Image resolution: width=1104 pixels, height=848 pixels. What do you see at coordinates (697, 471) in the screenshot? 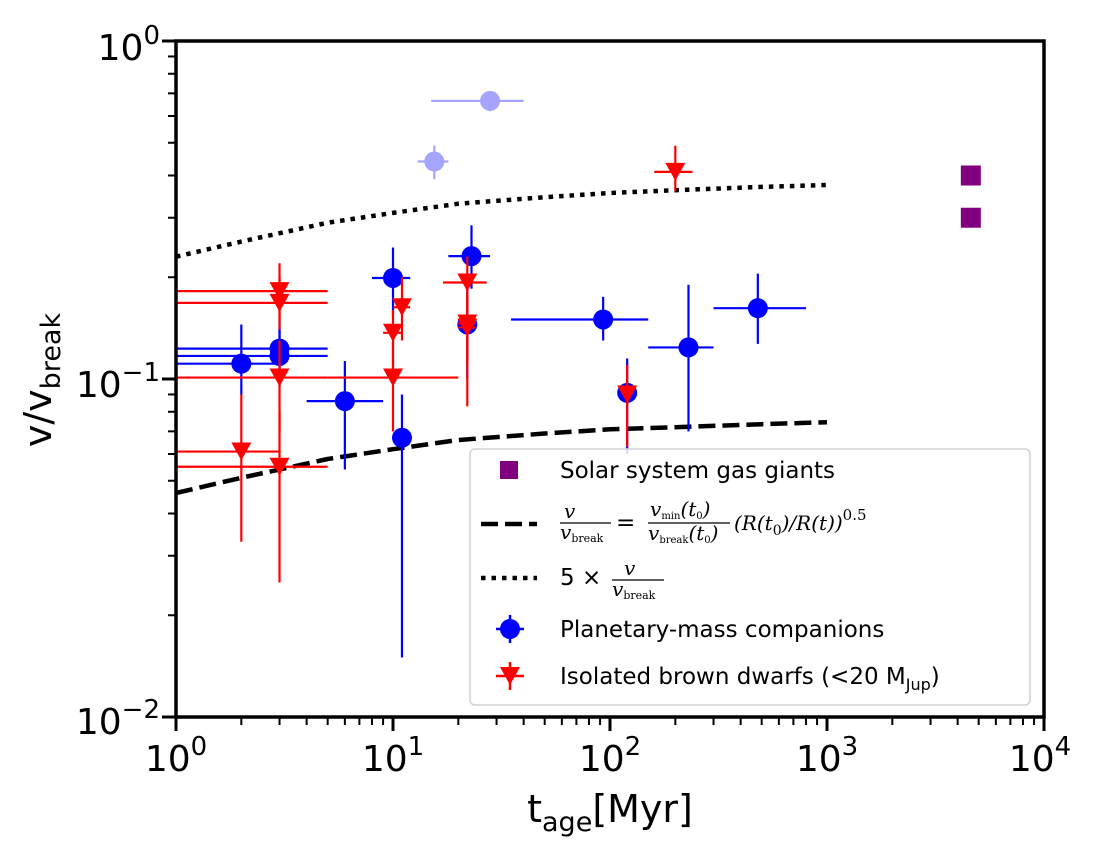
I see `legend-label-gas-giants: Solar system gas giants` at bounding box center [697, 471].